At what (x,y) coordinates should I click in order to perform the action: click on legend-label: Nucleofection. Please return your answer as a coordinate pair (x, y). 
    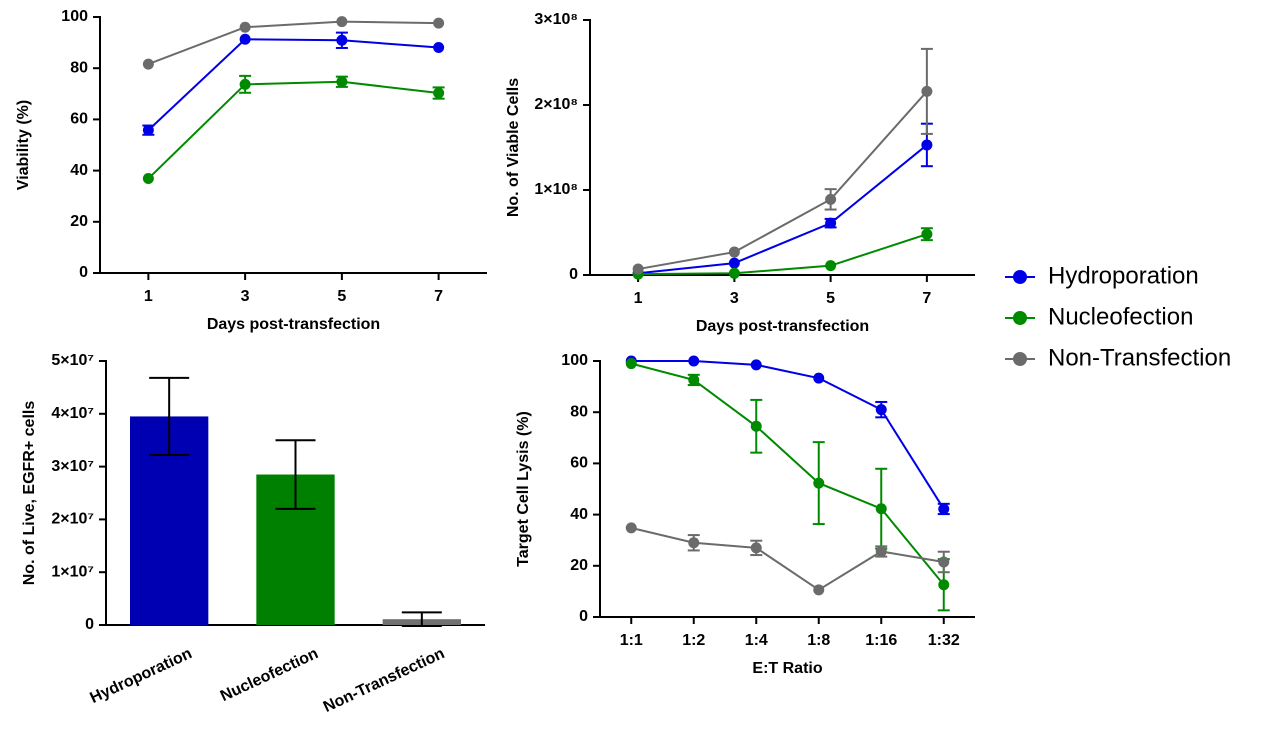
    Looking at the image, I should click on (1120, 316).